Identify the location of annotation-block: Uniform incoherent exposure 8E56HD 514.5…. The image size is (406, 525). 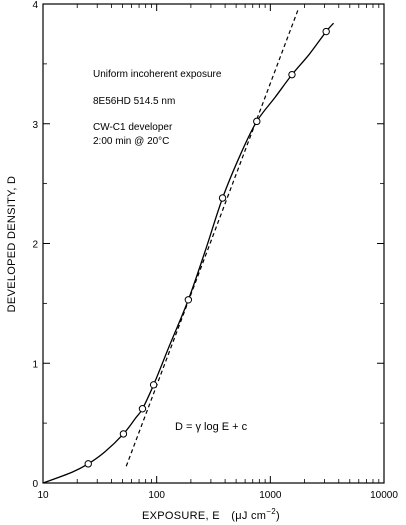
(157, 108).